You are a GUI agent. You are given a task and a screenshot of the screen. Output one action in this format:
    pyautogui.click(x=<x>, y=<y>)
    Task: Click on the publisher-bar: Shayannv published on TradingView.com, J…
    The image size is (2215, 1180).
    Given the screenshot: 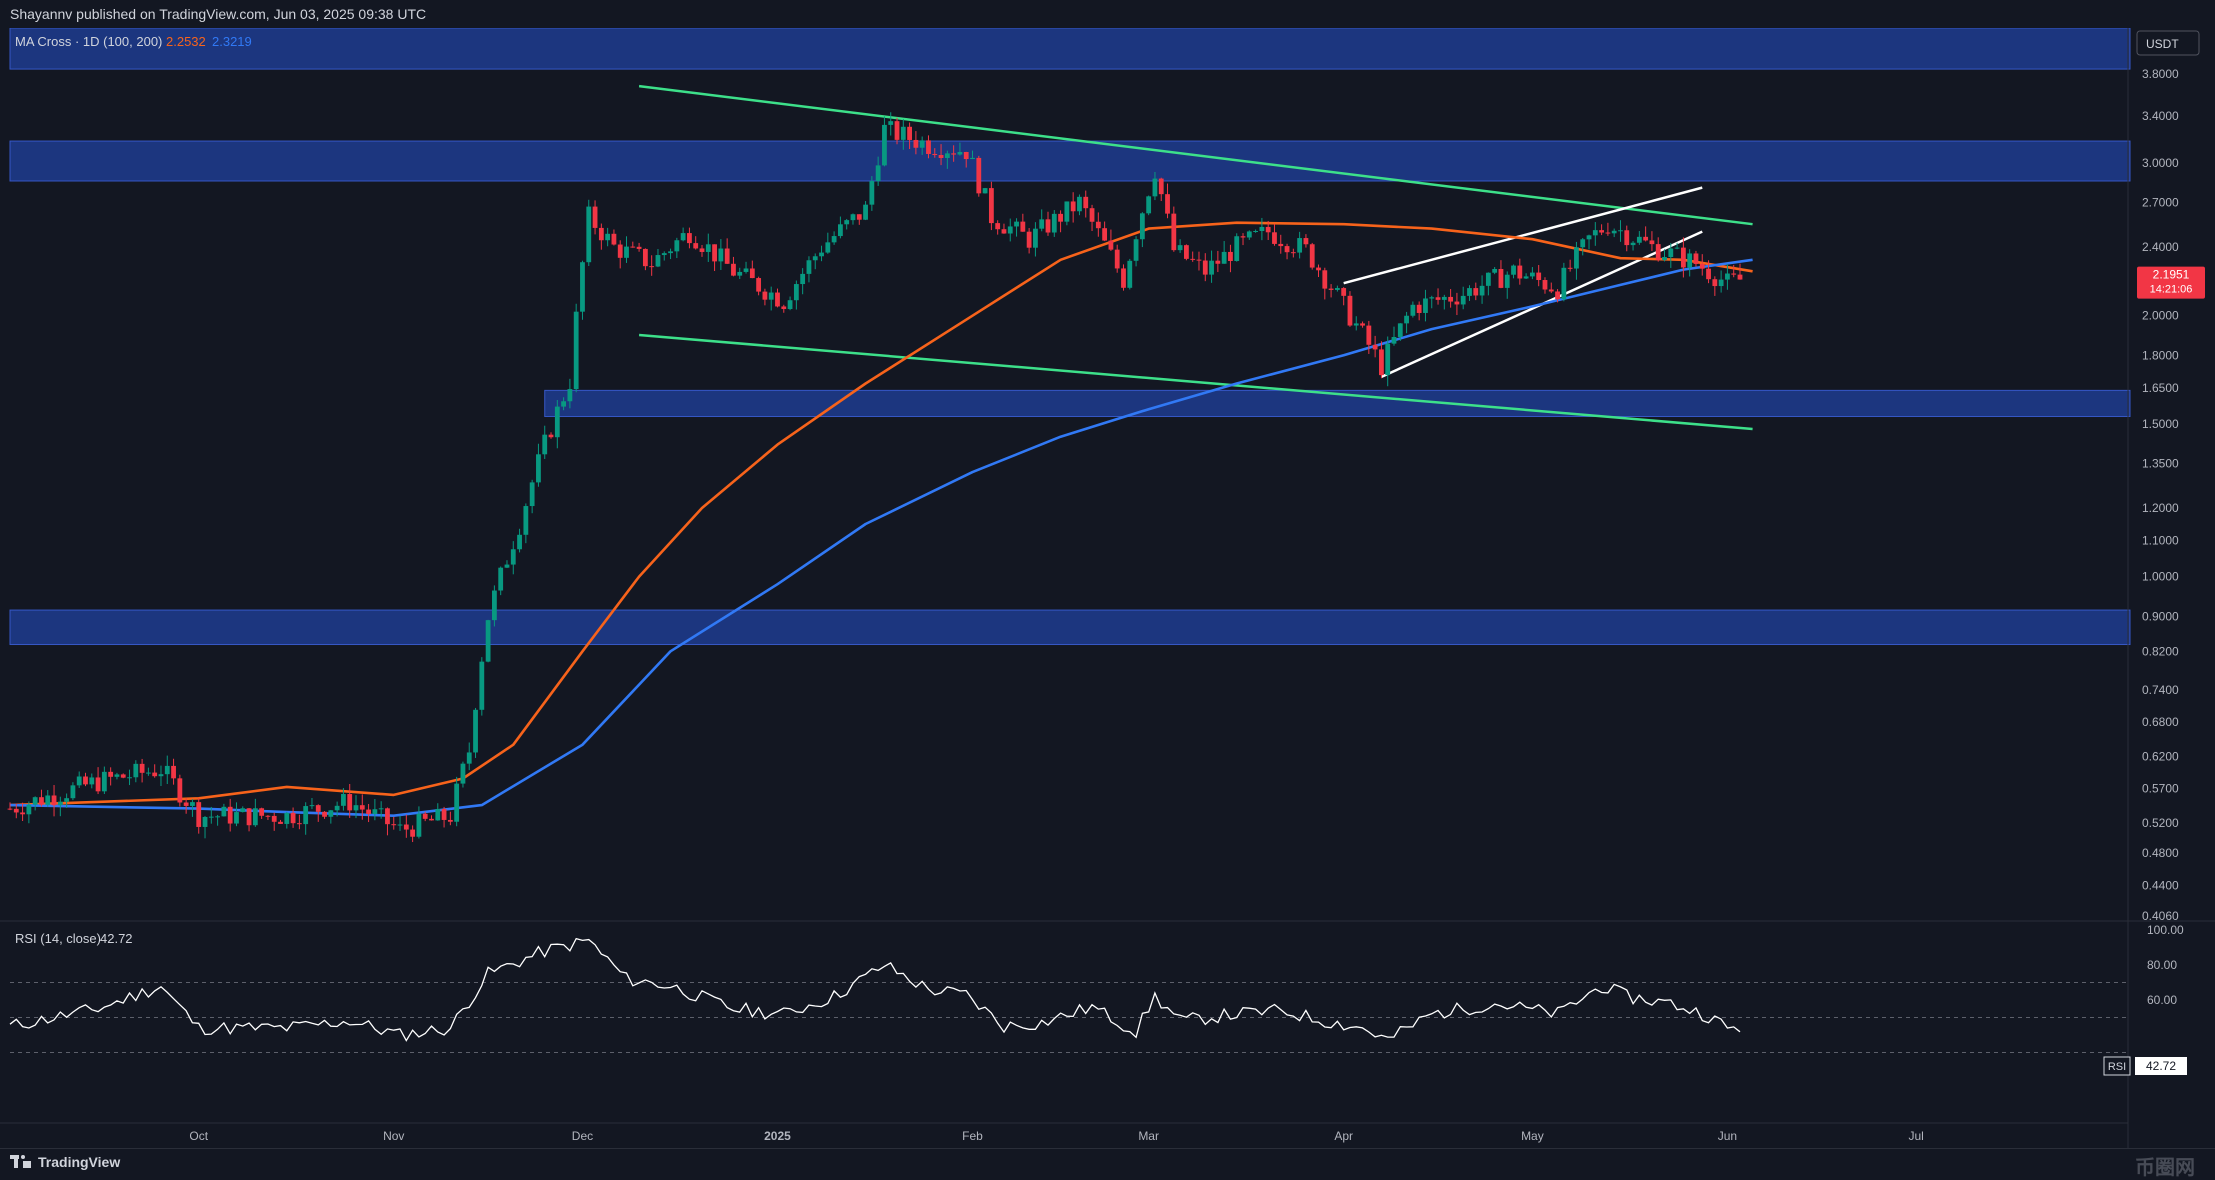 What is the action you would take?
    pyautogui.click(x=1107, y=14)
    